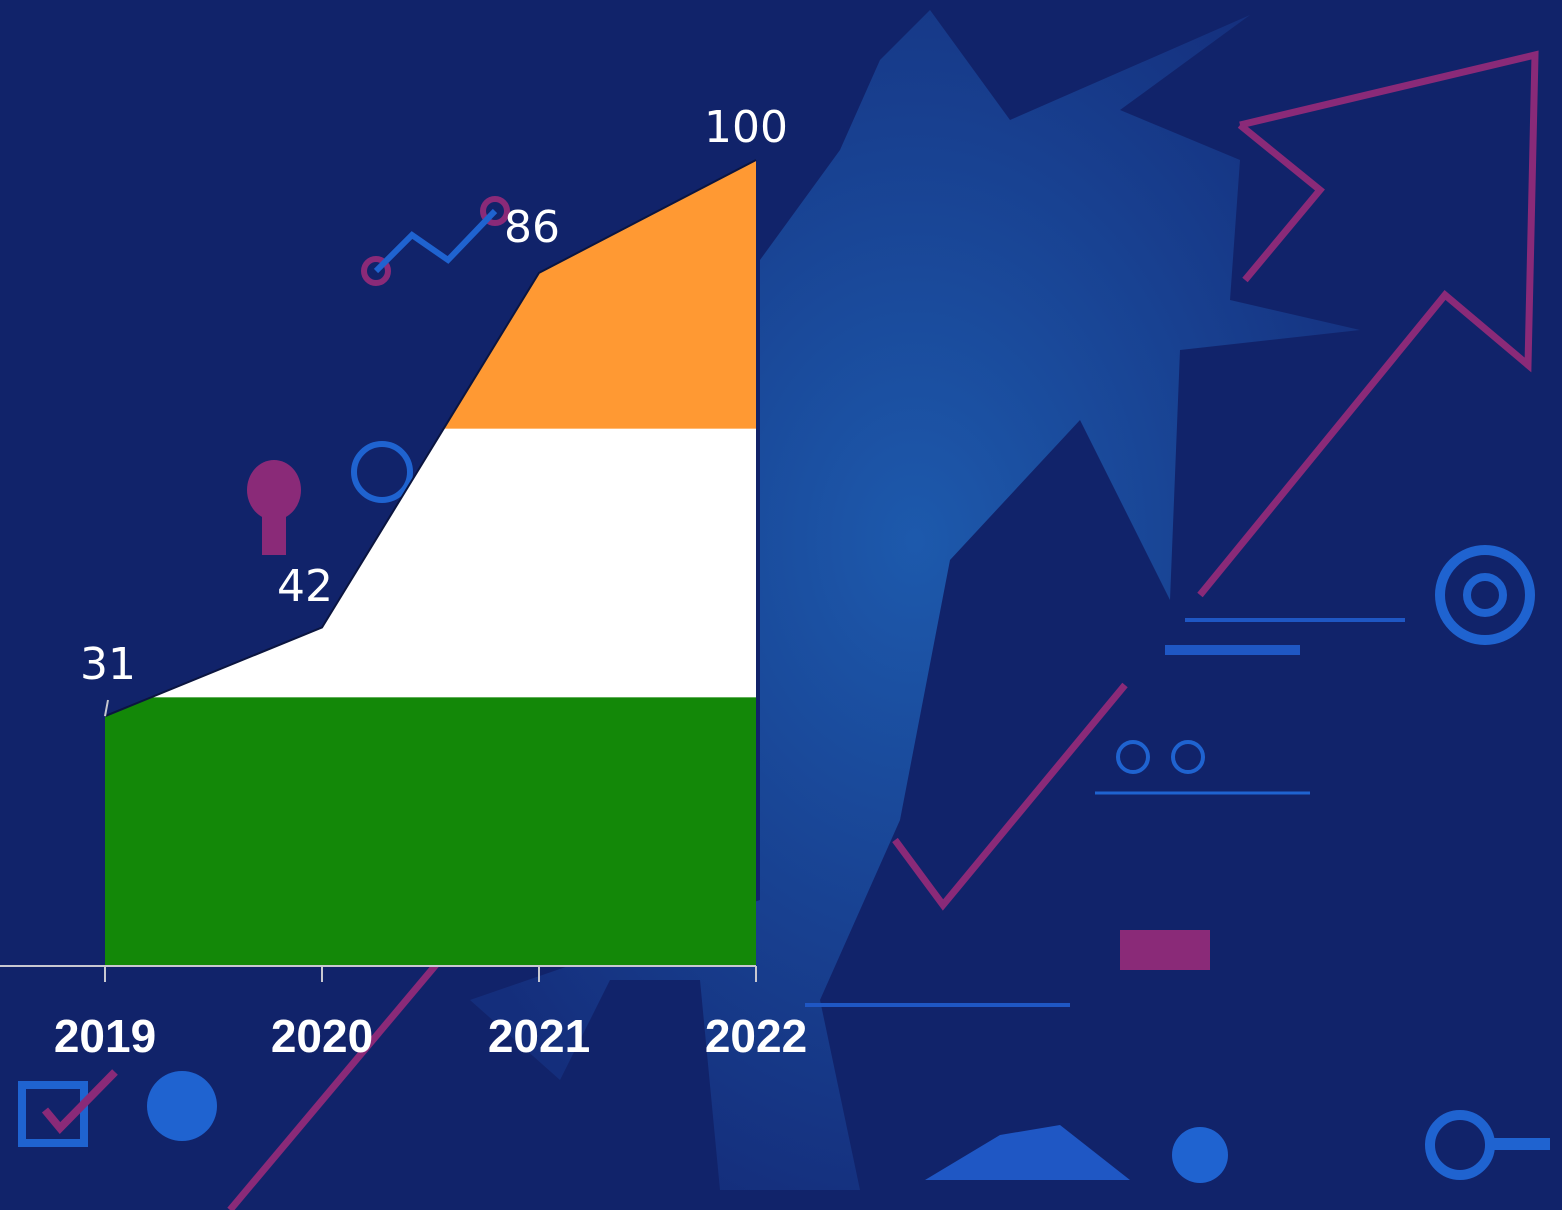 Image resolution: width=1562 pixels, height=1210 pixels. What do you see at coordinates (539, 1036) in the screenshot?
I see `x-tick-label: 2021` at bounding box center [539, 1036].